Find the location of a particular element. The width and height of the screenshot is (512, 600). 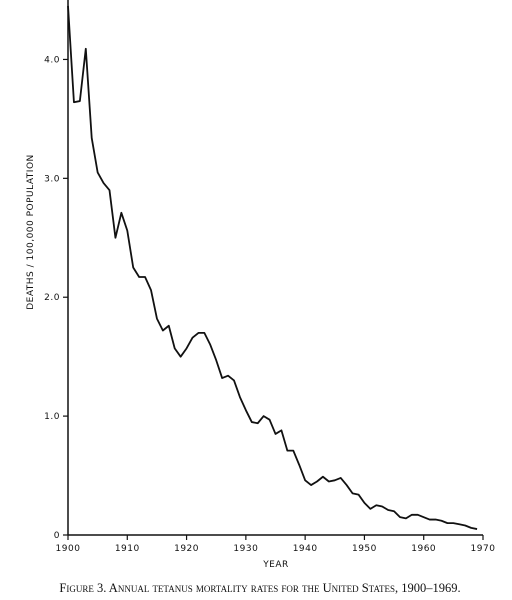

x-tick-label: 1940 is located at coordinates (305, 549).